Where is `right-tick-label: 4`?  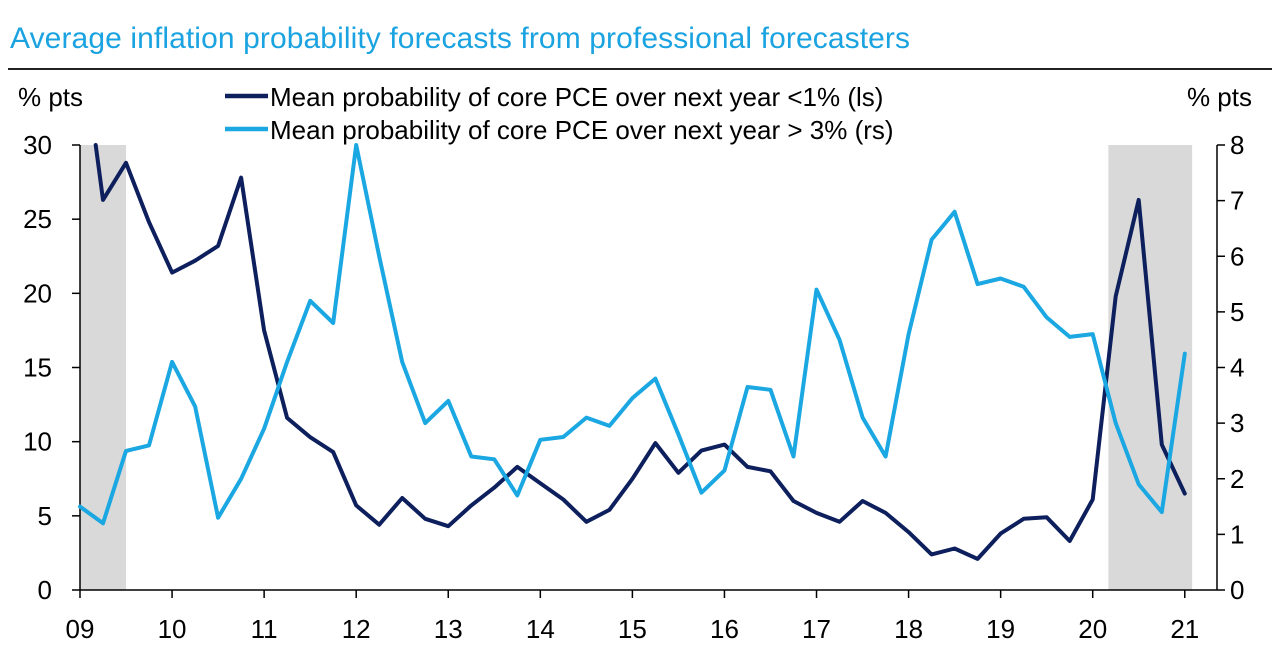 right-tick-label: 4 is located at coordinates (1237, 368).